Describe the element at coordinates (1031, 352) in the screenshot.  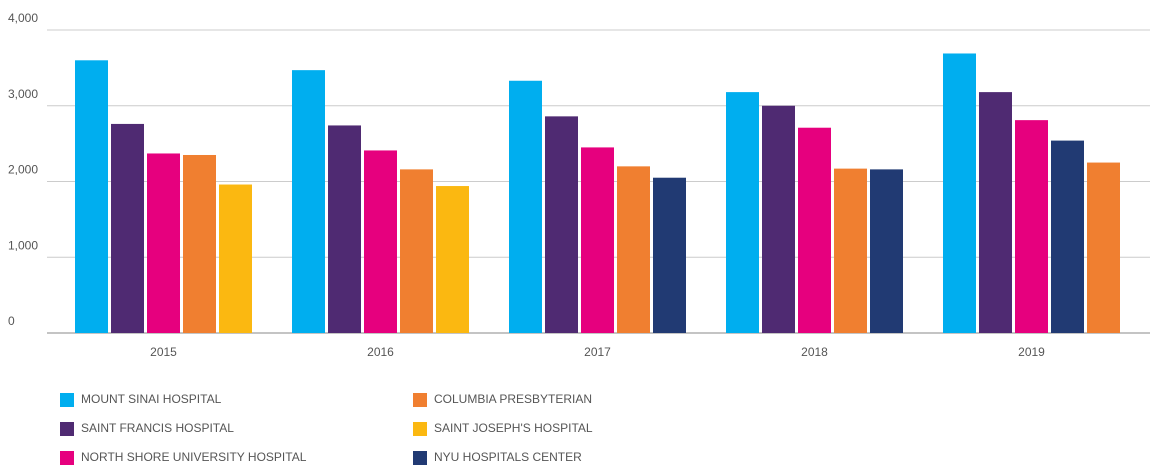
I see `x-tick-label: 2019` at that location.